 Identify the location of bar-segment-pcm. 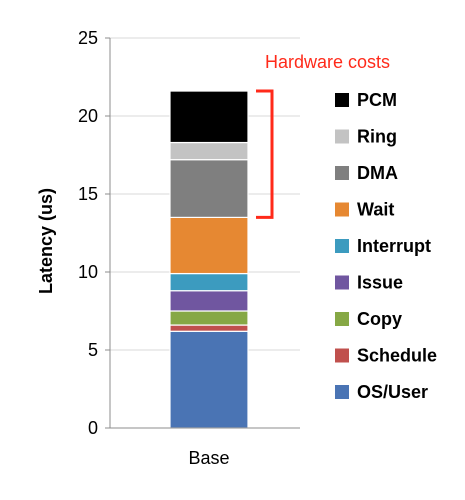
(209, 117).